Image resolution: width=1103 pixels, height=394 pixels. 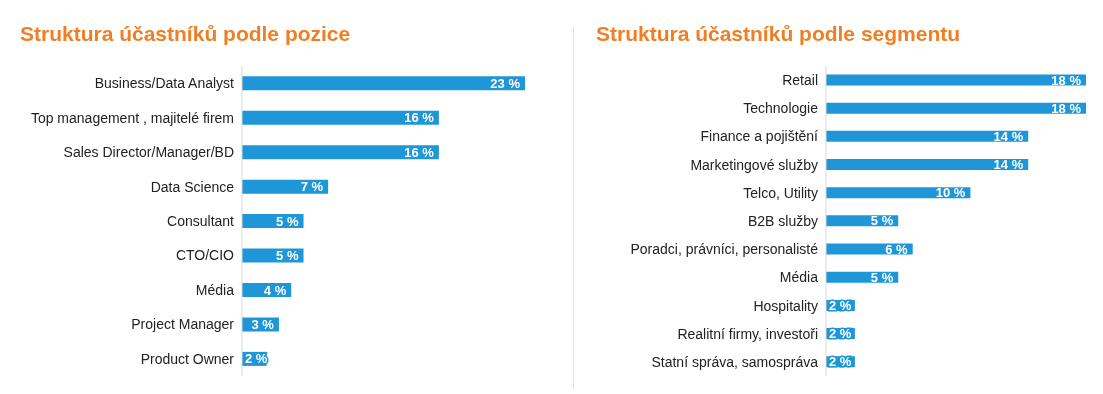 I want to click on y-tick-label: Hospitality, so click(x=785, y=305).